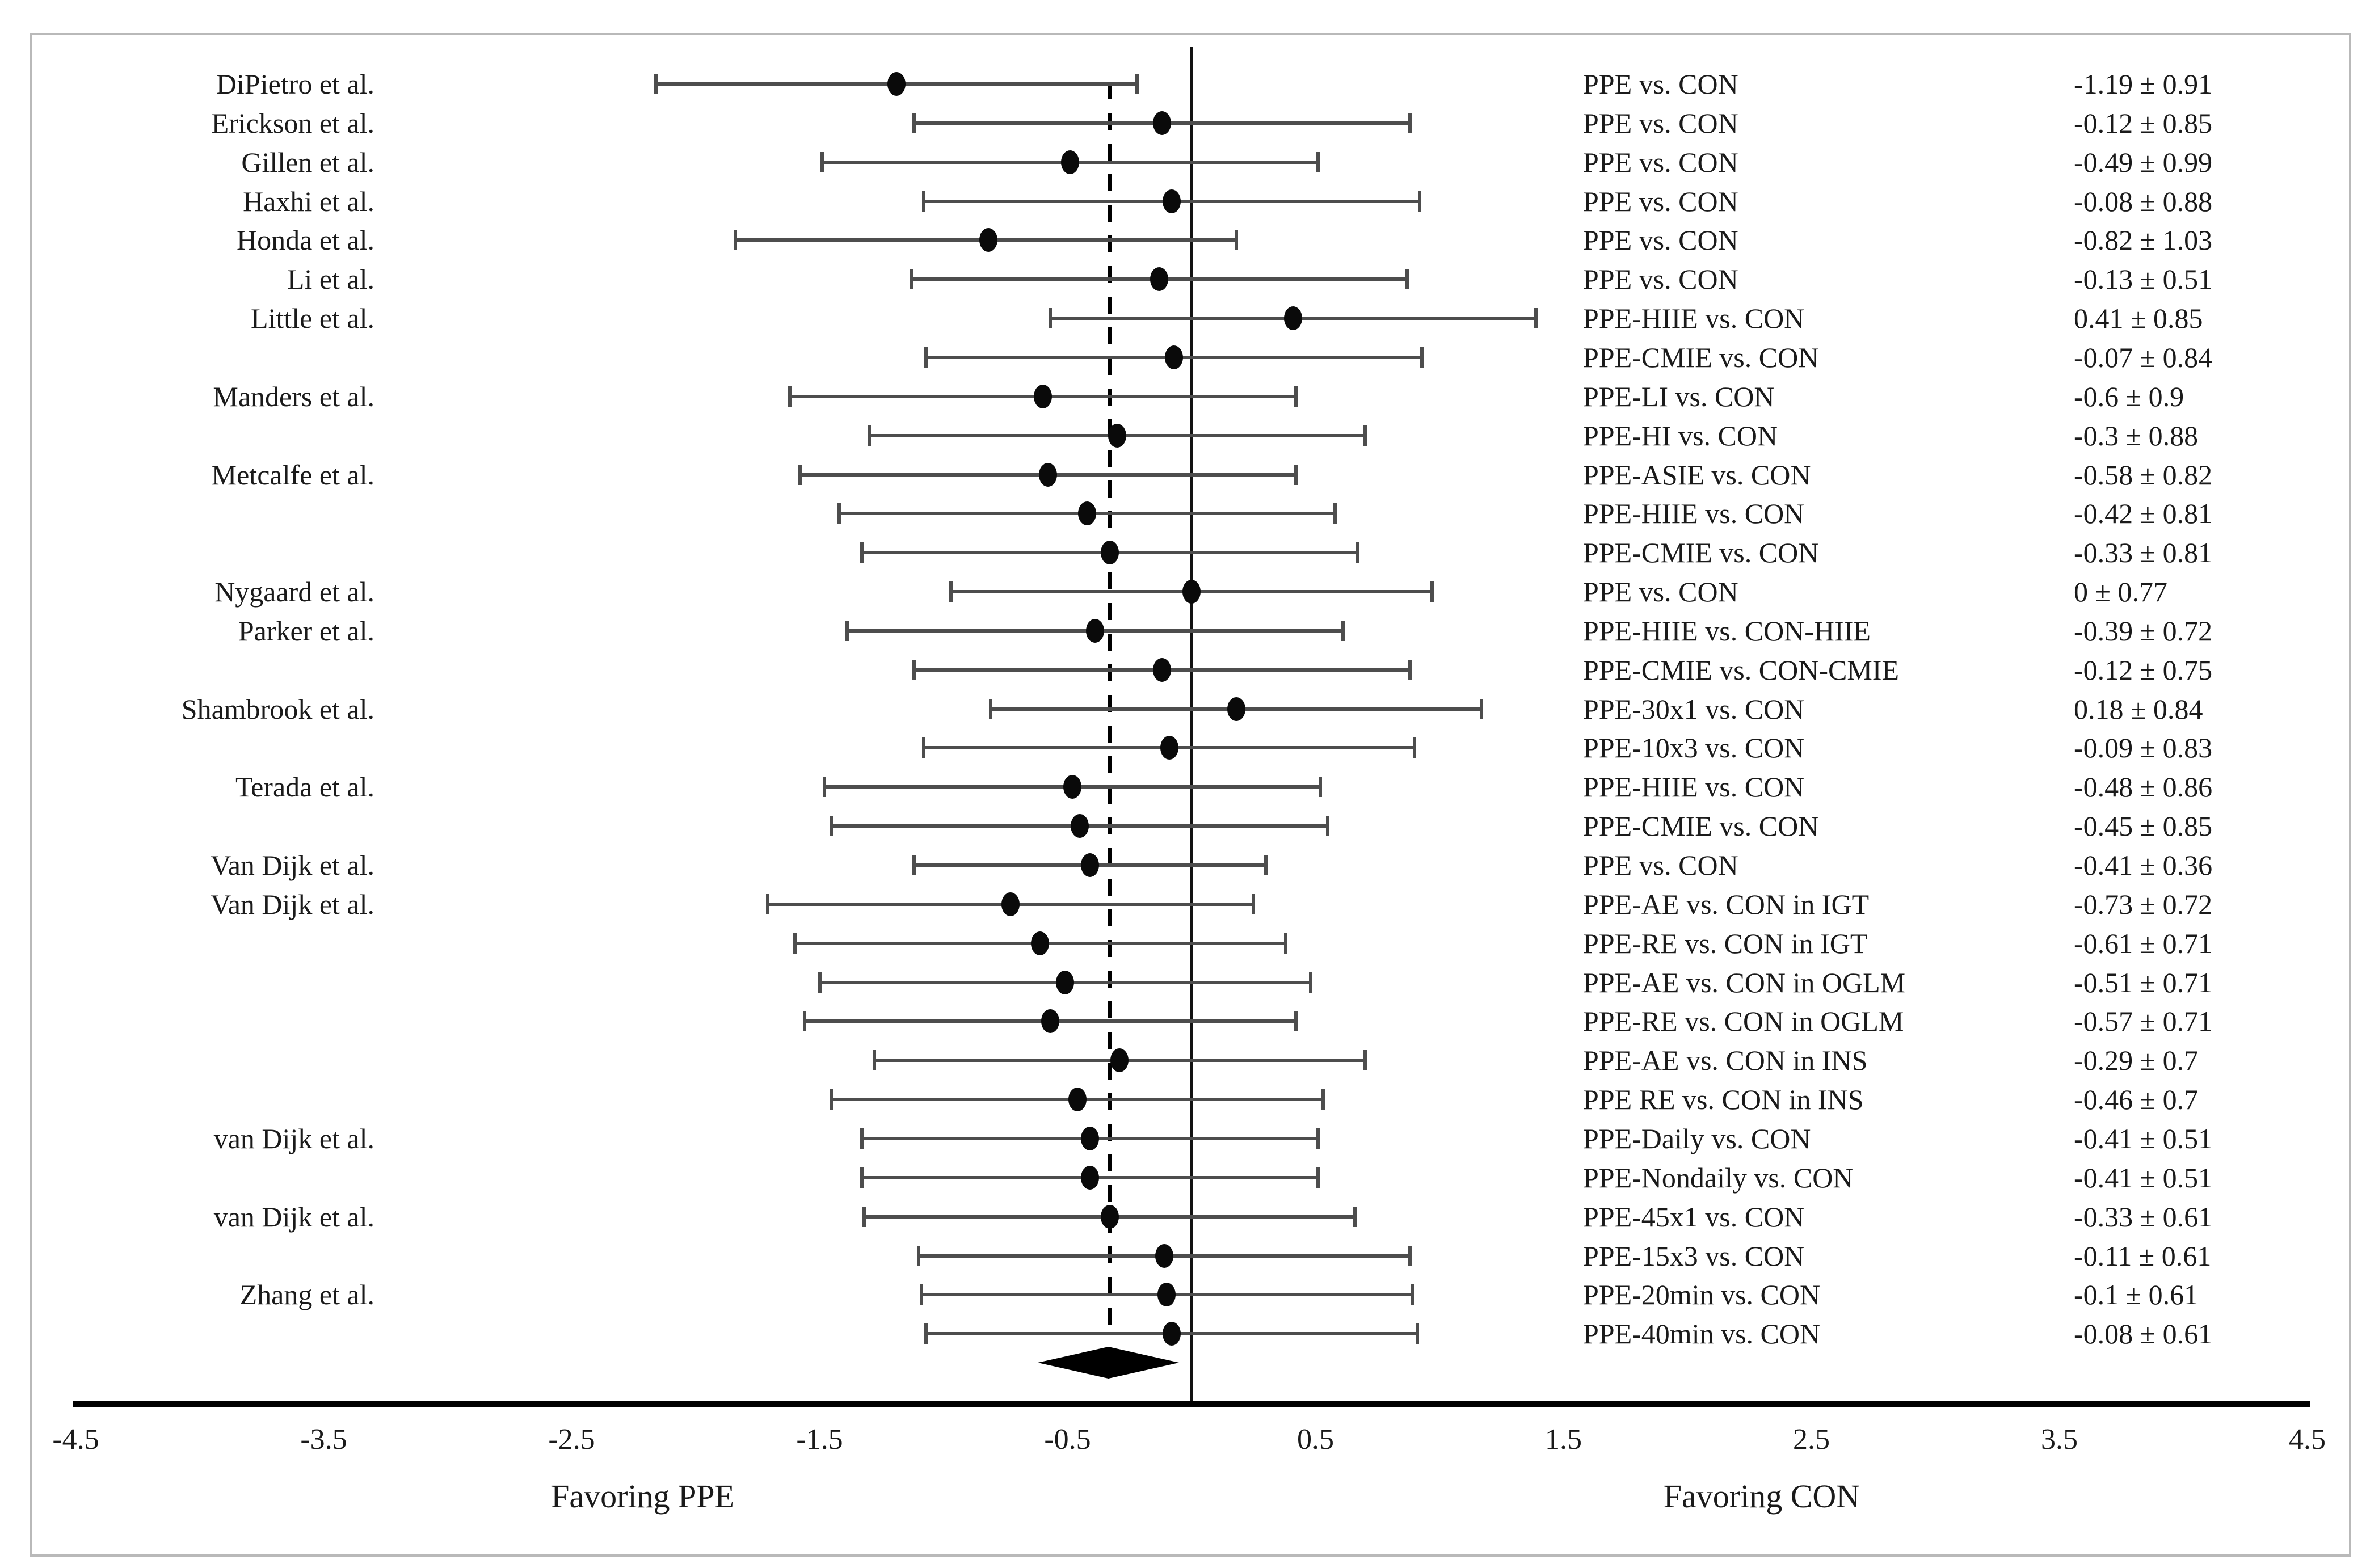 The width and height of the screenshot is (2366, 1568). Describe the element at coordinates (295, 84) in the screenshot. I see `study-label: DiPietro et al.` at that location.